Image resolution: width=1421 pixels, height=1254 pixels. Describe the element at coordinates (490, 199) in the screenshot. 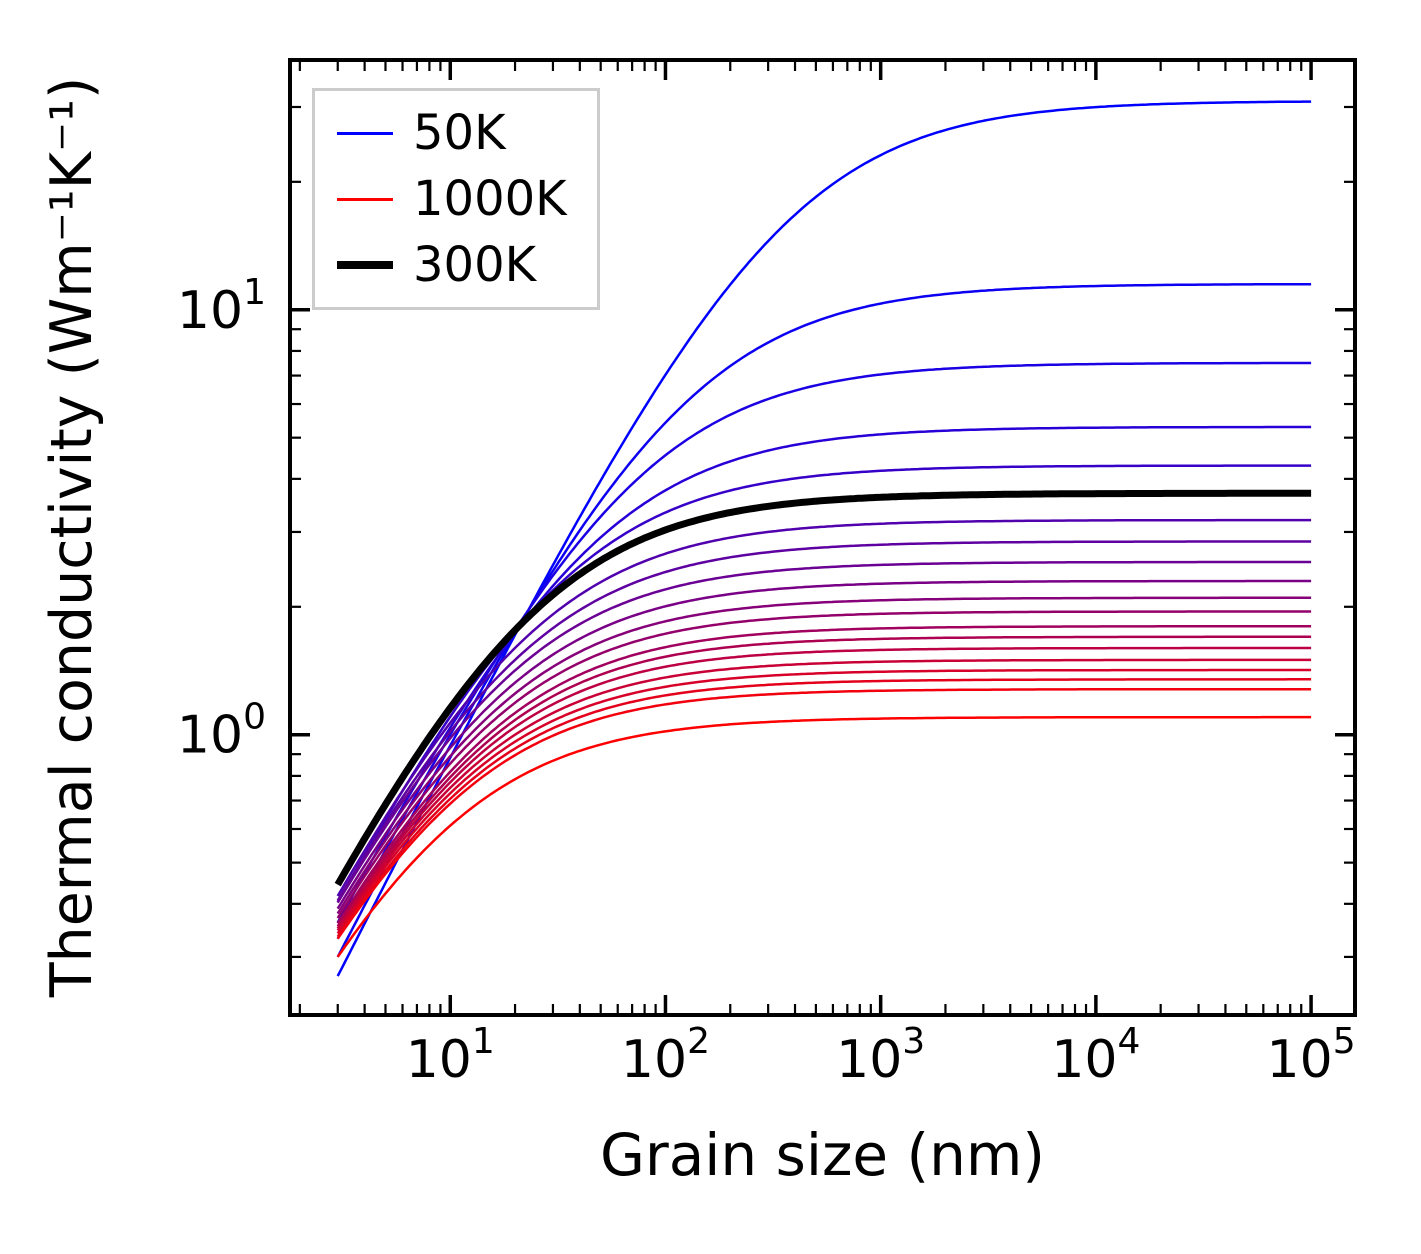

I see `legend-label: 1000K` at that location.